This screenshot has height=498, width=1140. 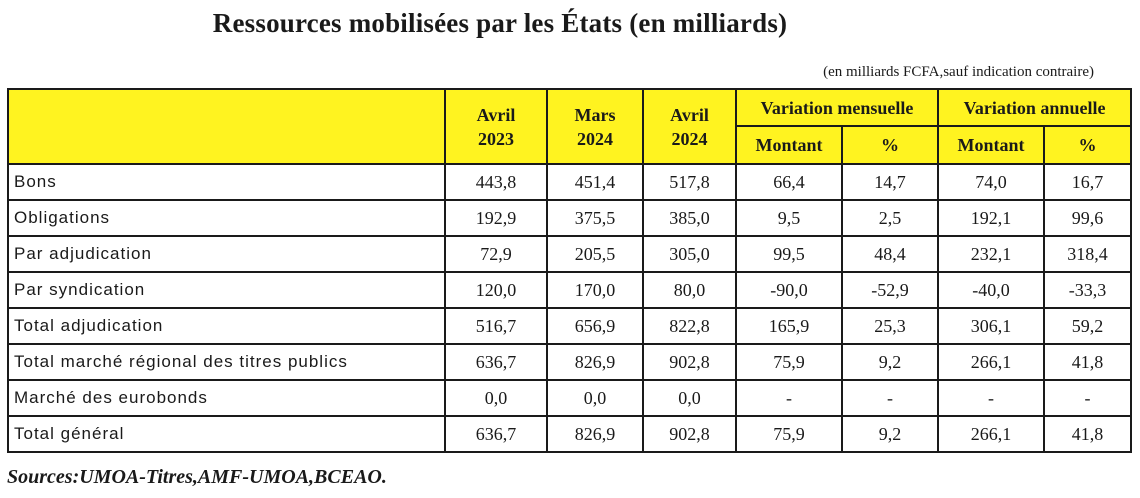 I want to click on value-cell: 66,4, so click(x=789, y=182).